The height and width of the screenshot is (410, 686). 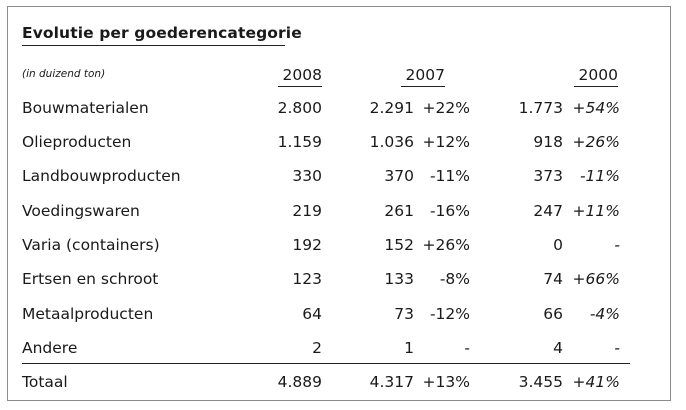 I want to click on value-2008: 2.800, so click(x=299, y=108).